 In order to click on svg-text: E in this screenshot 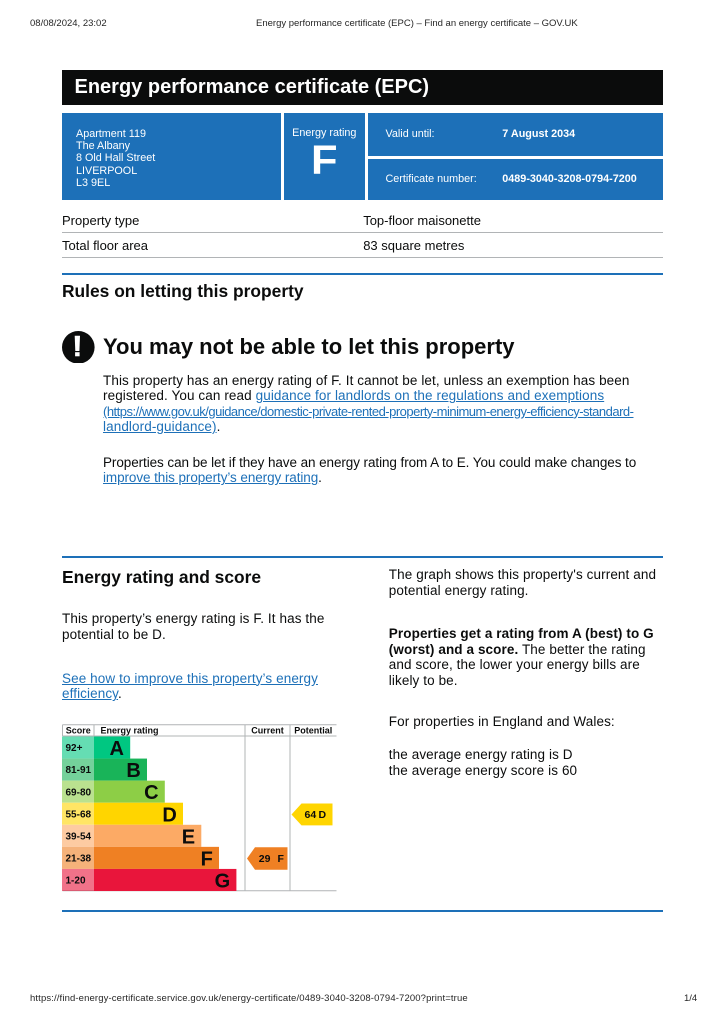, I will do `click(187, 837)`.